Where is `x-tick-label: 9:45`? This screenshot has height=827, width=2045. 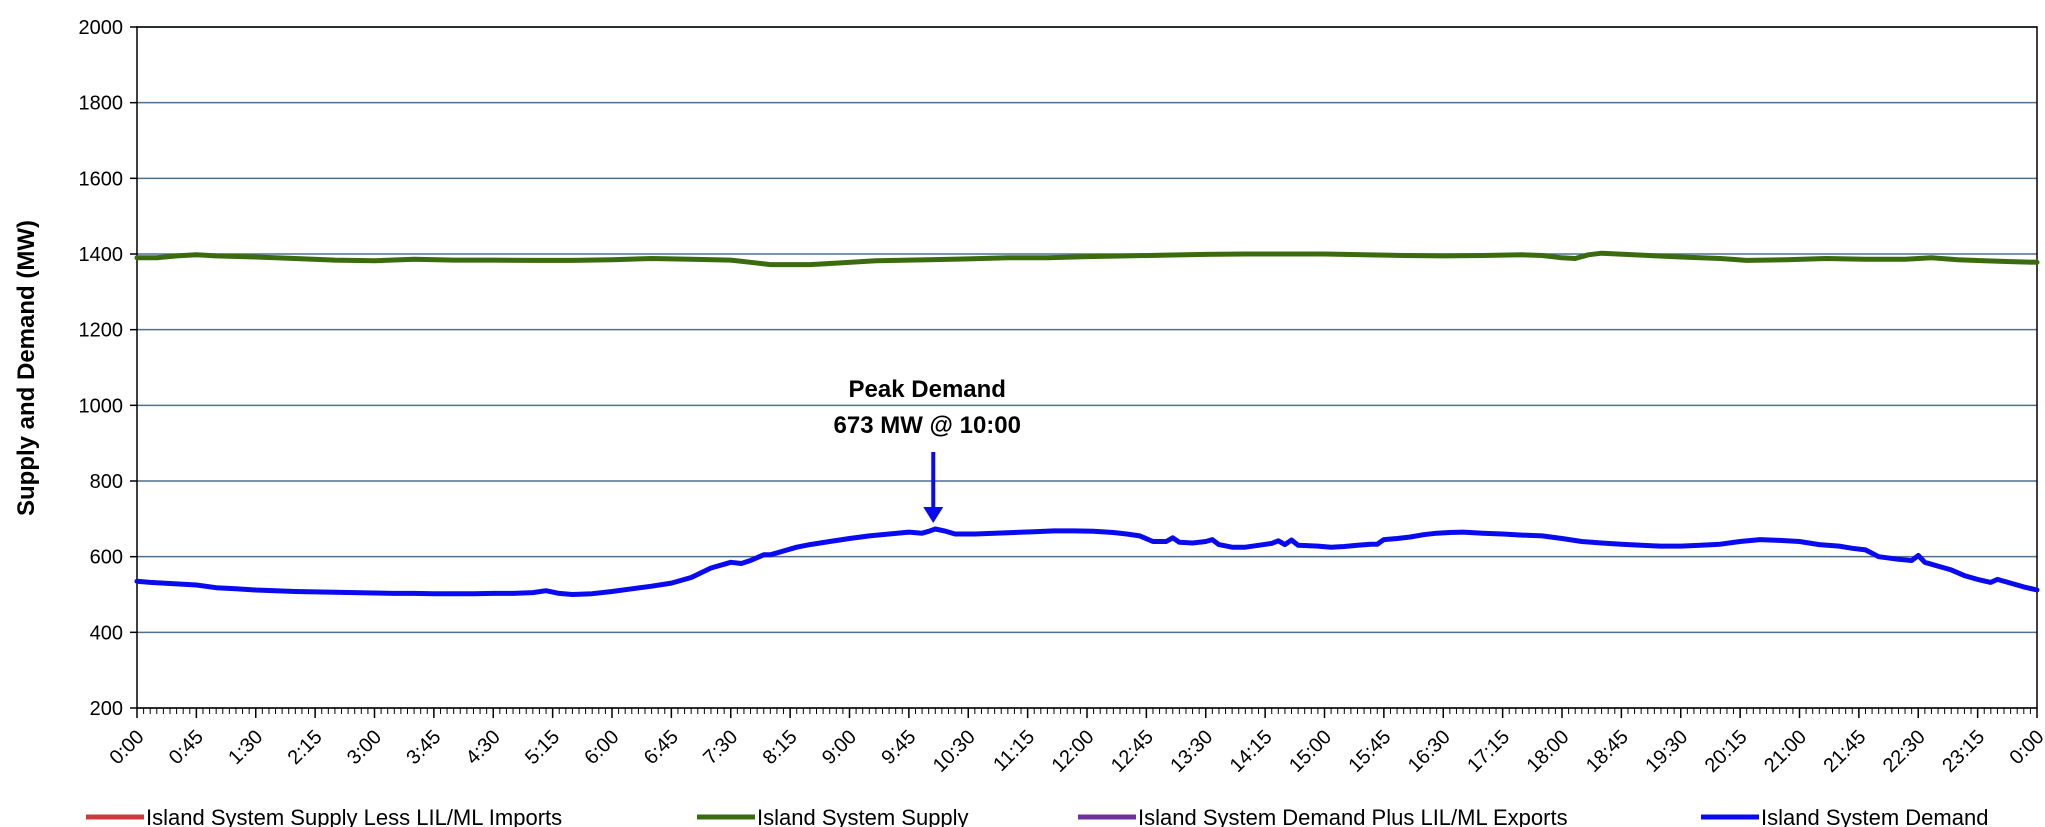
x-tick-label: 9:45 is located at coordinates (898, 747).